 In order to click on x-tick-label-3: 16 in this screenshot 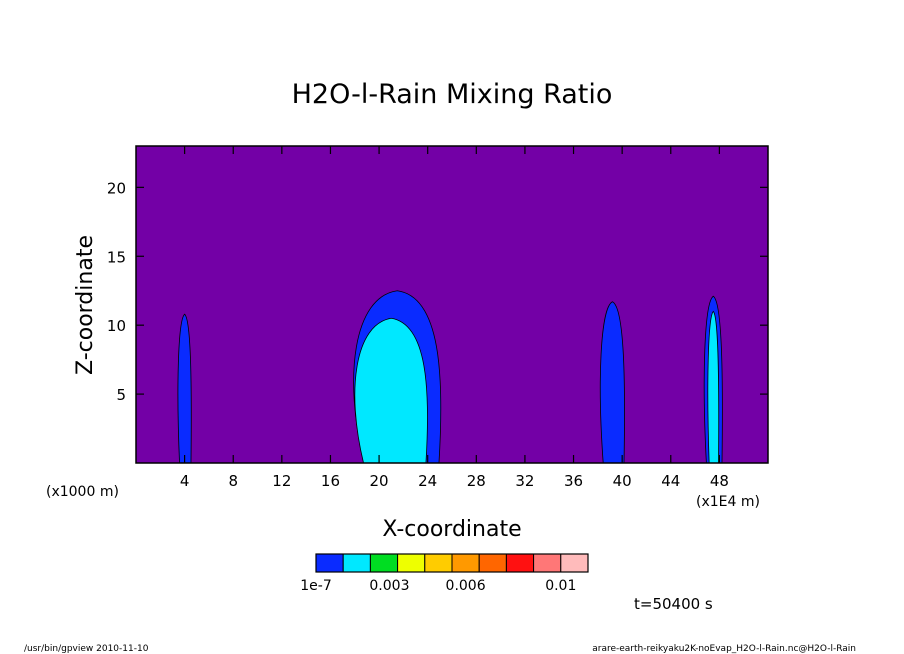, I will do `click(330, 481)`.